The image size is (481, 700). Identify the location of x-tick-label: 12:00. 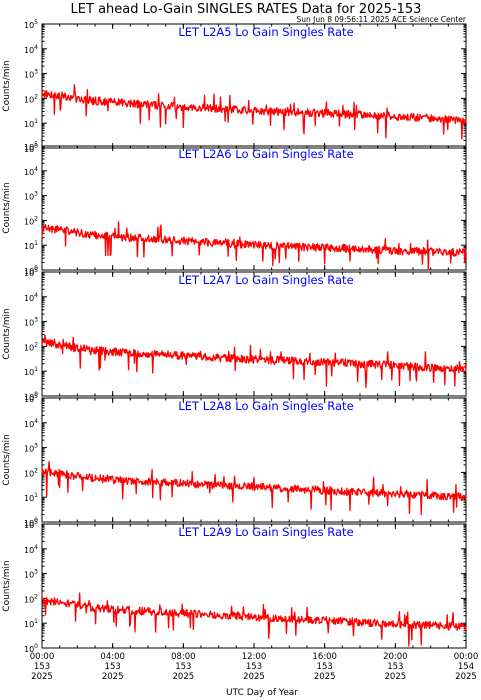
(254, 657).